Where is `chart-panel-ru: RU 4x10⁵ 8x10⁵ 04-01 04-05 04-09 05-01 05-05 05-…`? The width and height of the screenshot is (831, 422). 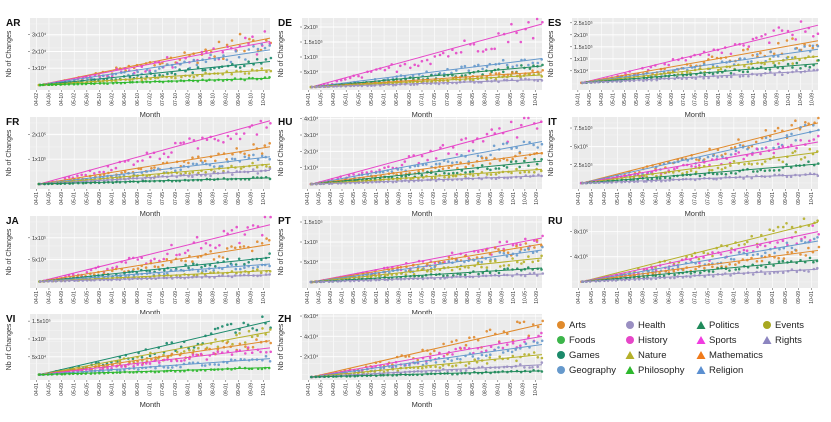 chart-panel-ru: RU 4x10⁵ 8x10⁵ 04-01 04-05 04-09 05-01 05-05 05-… is located at coordinates (684, 260).